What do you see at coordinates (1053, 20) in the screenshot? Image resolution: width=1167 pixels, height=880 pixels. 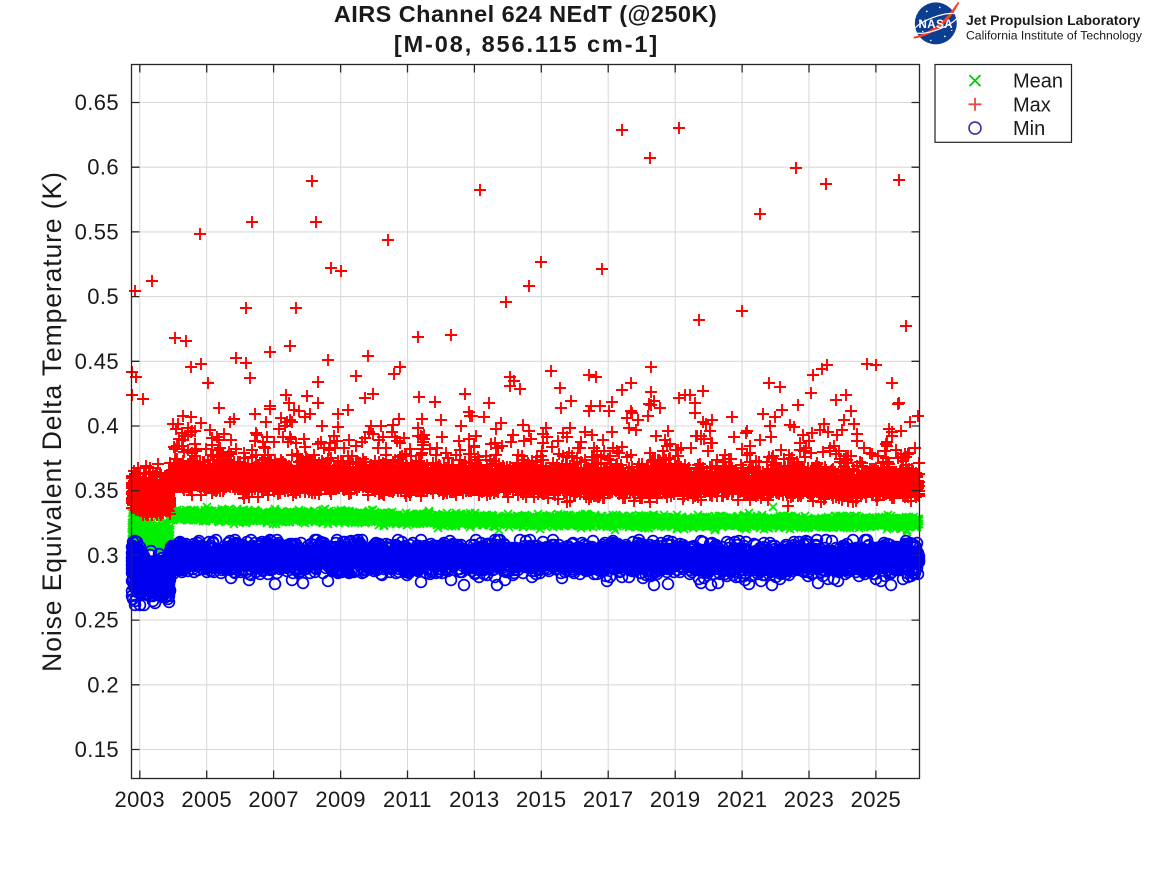 I see `svg-text: Jet Propulsion Laboratory` at bounding box center [1053, 20].